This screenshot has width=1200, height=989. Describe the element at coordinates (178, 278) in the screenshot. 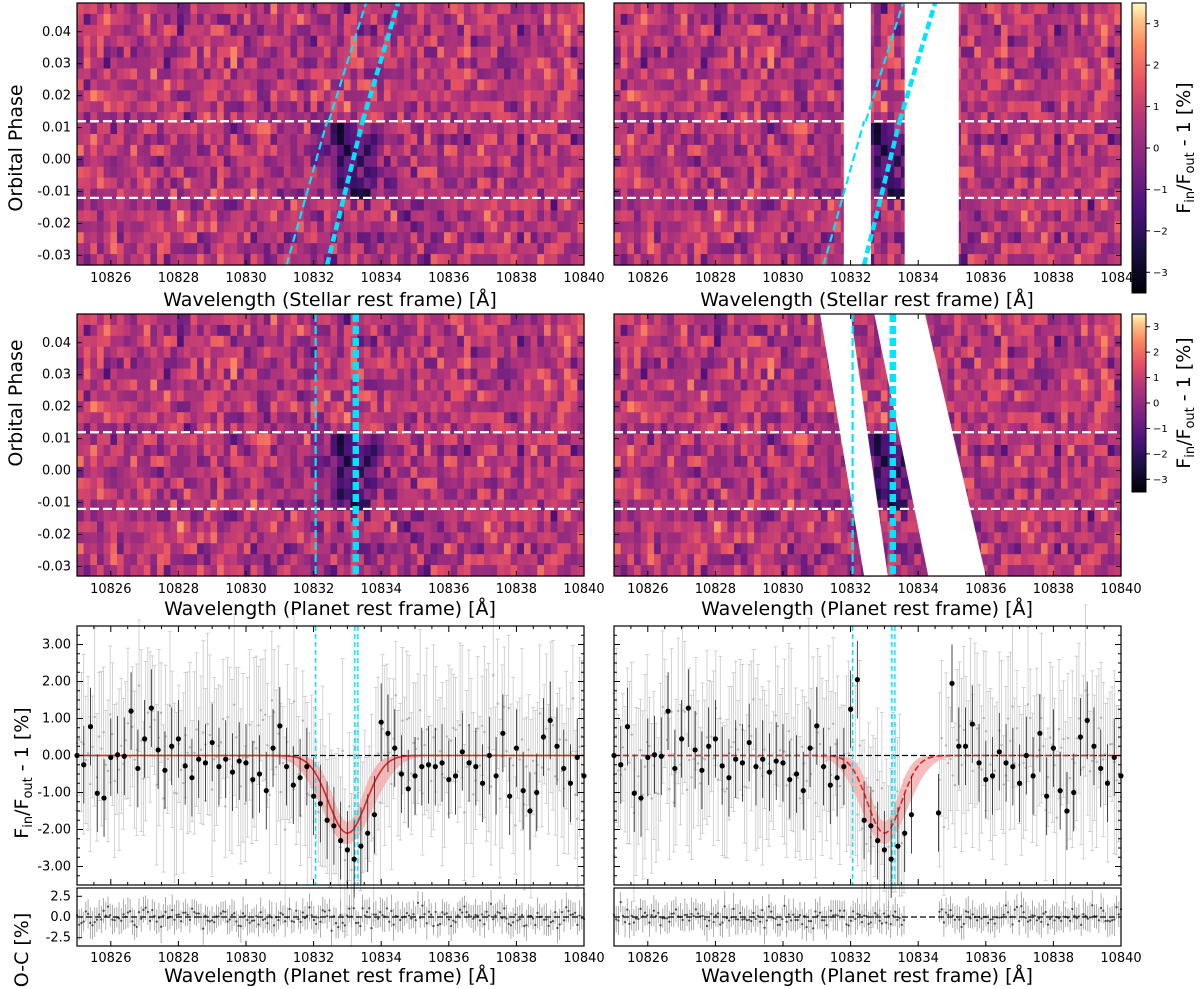

I see `x-tick-label: 10828` at that location.